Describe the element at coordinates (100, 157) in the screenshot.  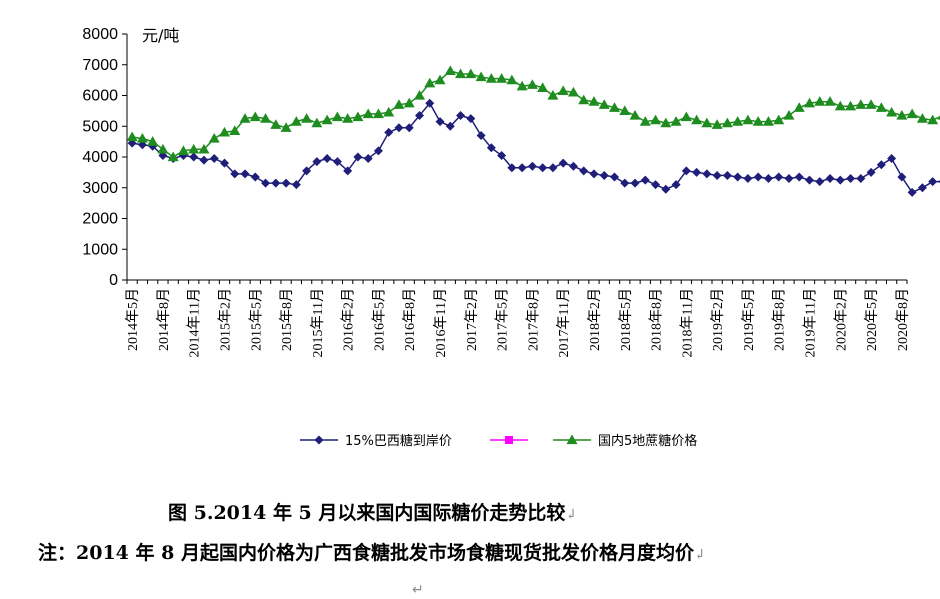
I see `y-tick-label: 4000` at that location.